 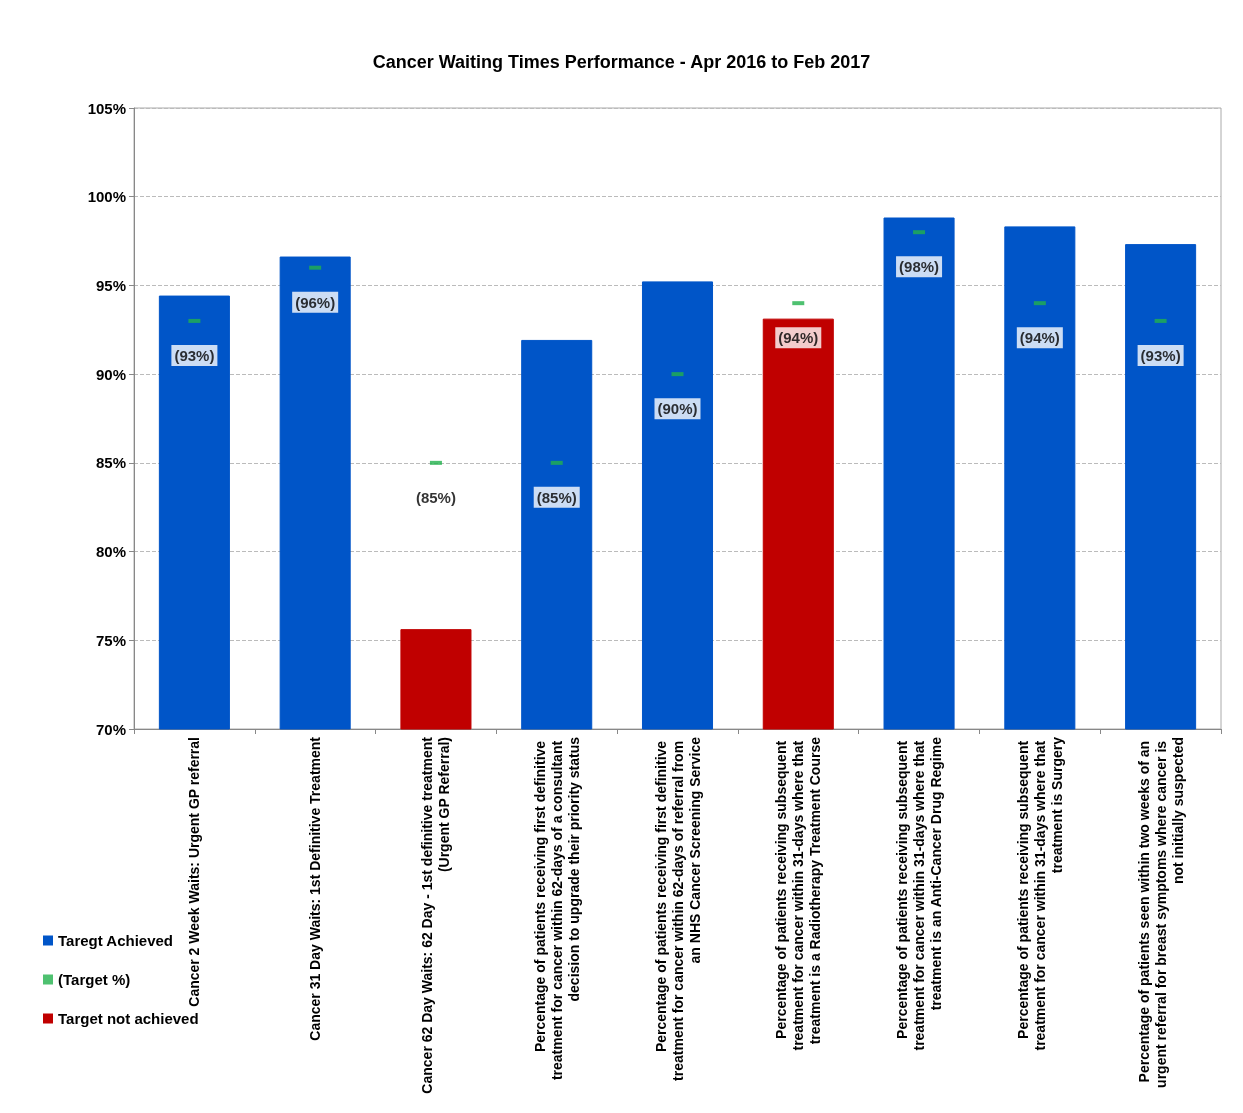 What do you see at coordinates (621, 62) in the screenshot?
I see `chart-title: Cancer Waiting Times Performance - Apr 2016 to Feb 2017` at bounding box center [621, 62].